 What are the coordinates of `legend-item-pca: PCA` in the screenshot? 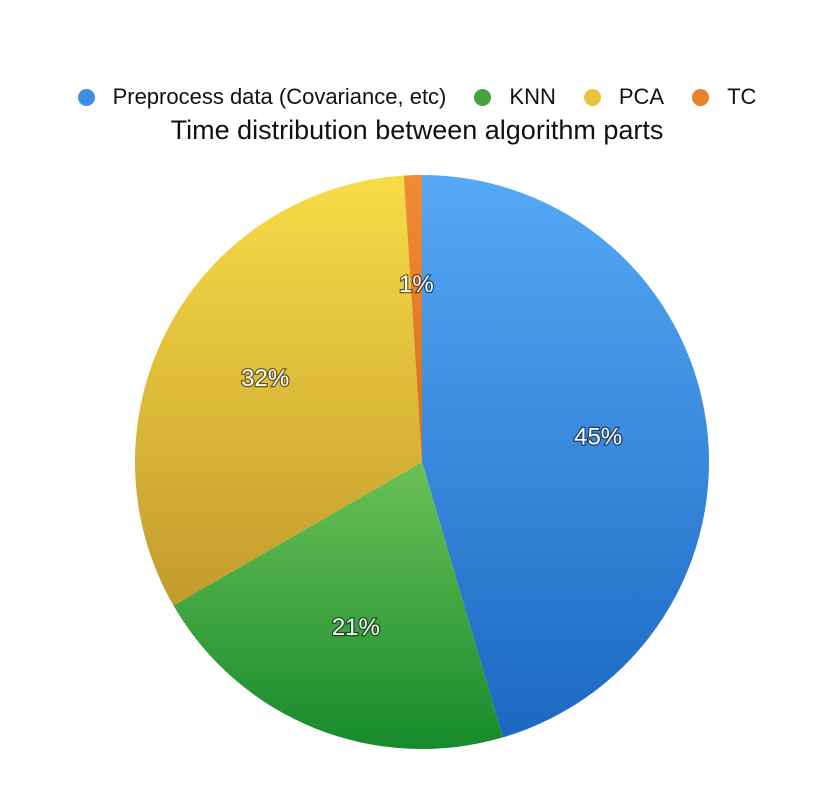 It's located at (624, 97).